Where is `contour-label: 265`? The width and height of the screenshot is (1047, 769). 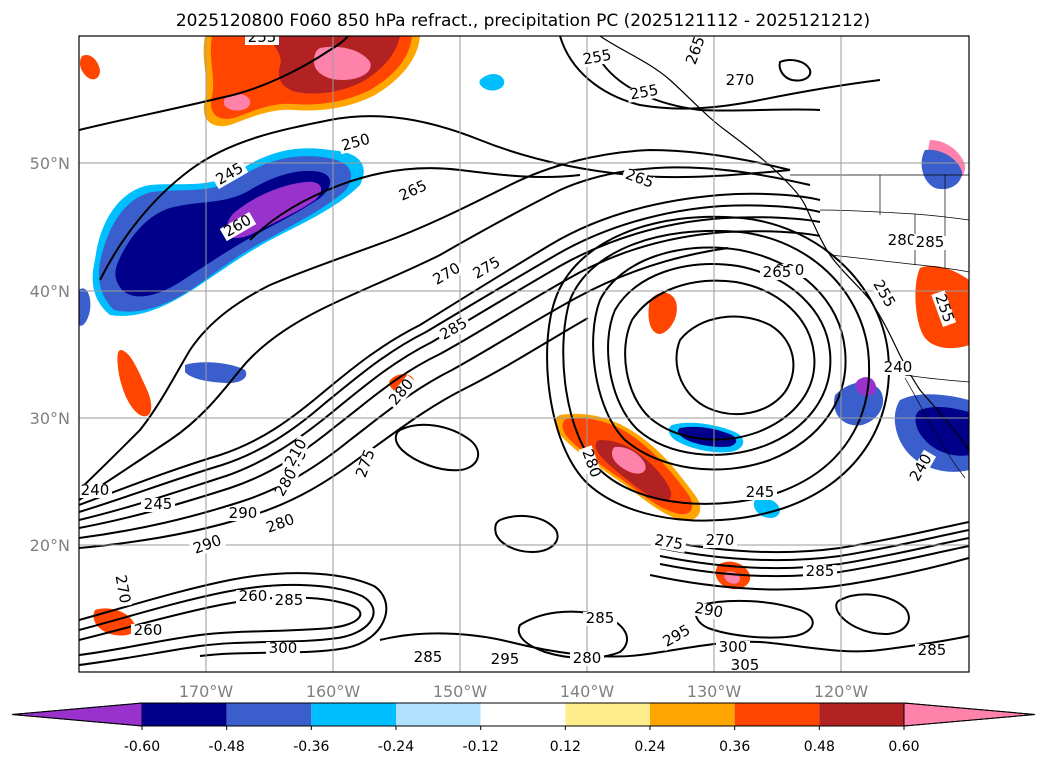
contour-label: 265 is located at coordinates (777, 272).